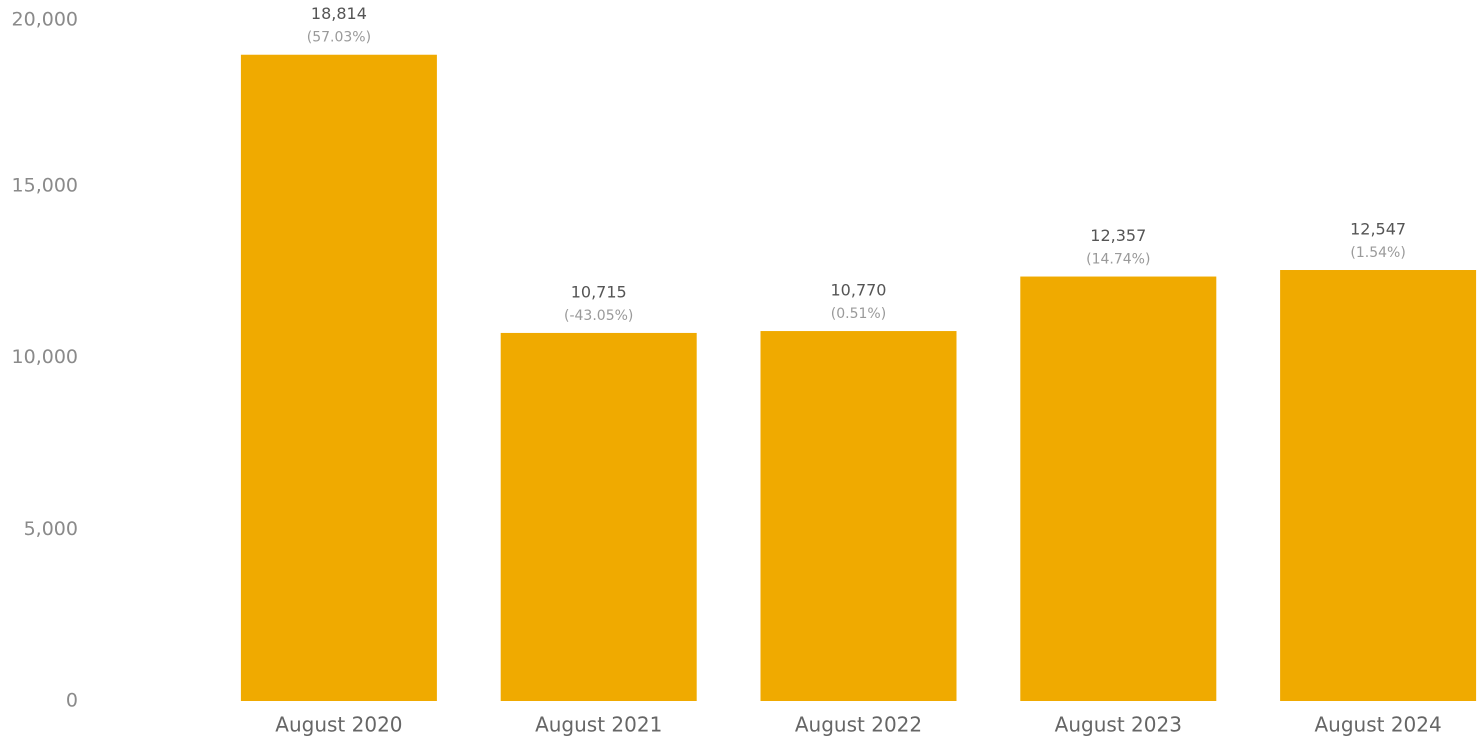 This screenshot has height=744, width=1484. I want to click on change-label: (1.54%), so click(1377, 253).